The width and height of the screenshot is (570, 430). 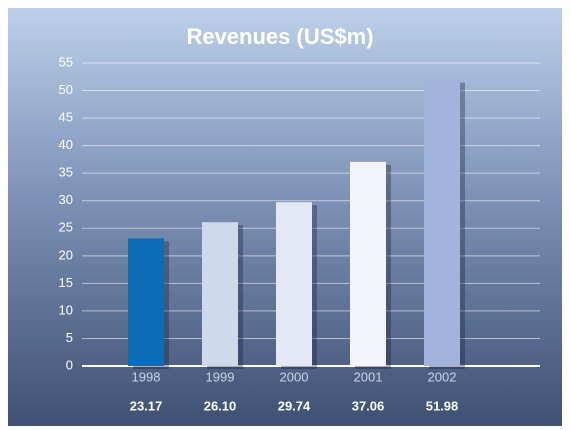 I want to click on y-tick-label: 10, so click(x=66, y=309).